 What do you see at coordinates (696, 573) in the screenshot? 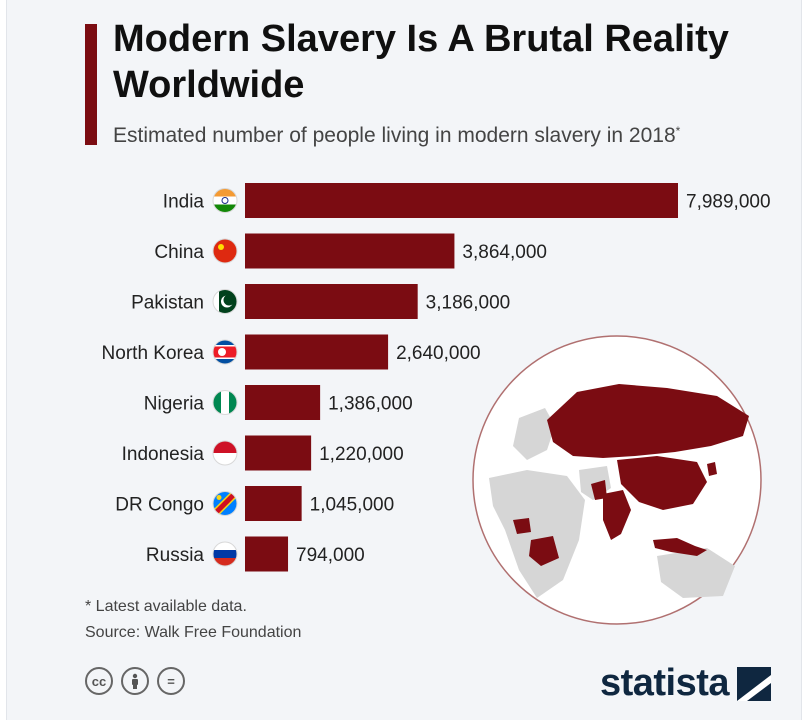
I see `map-land-australia` at bounding box center [696, 573].